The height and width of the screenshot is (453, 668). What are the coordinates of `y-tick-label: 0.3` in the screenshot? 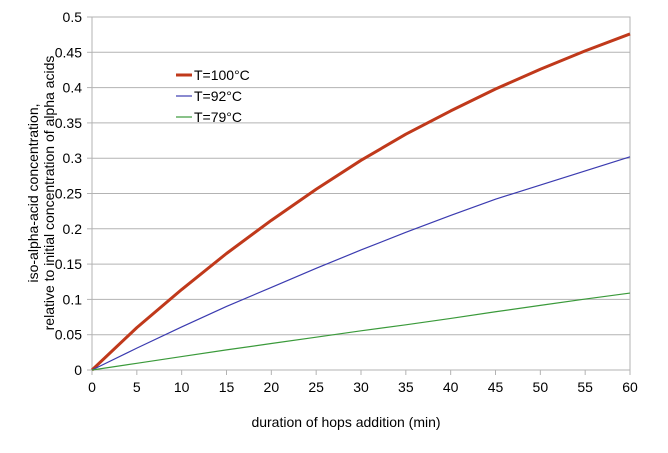 It's located at (73, 158).